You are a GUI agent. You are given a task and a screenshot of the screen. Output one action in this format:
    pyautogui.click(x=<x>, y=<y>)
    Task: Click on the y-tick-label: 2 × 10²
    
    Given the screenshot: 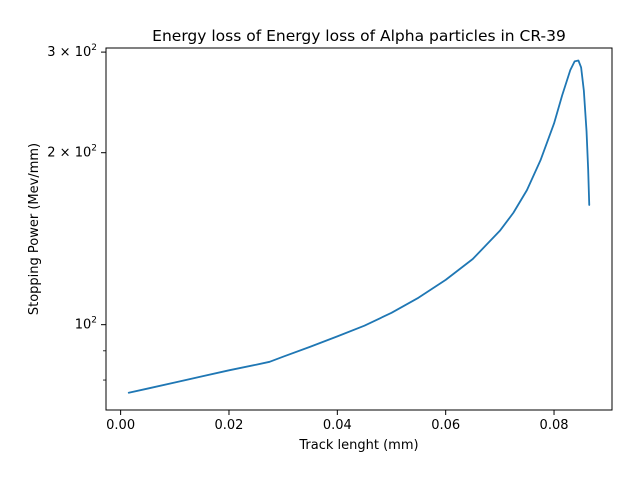 What is the action you would take?
    pyautogui.click(x=72, y=152)
    